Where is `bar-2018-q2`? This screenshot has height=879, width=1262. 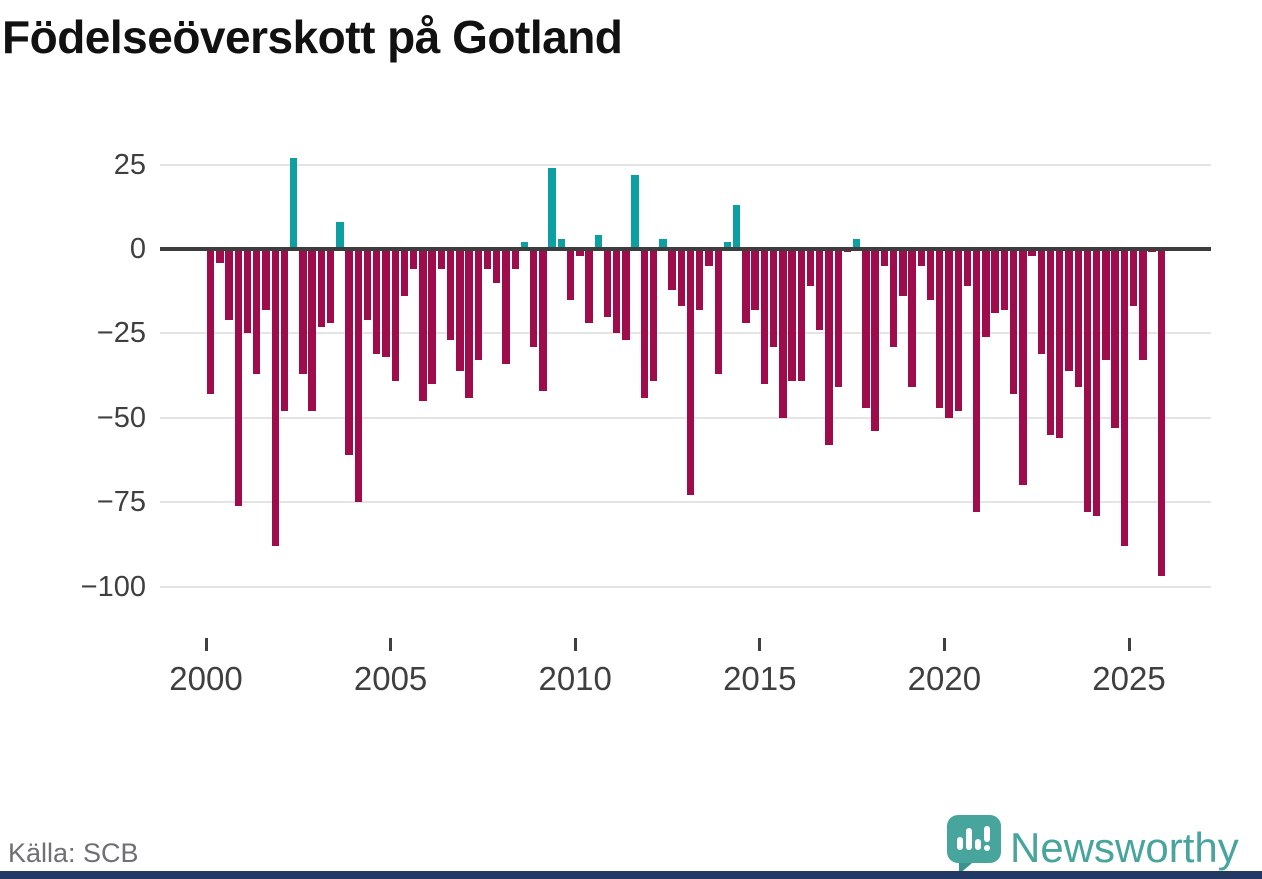 bar-2018-q2 is located at coordinates (884, 257).